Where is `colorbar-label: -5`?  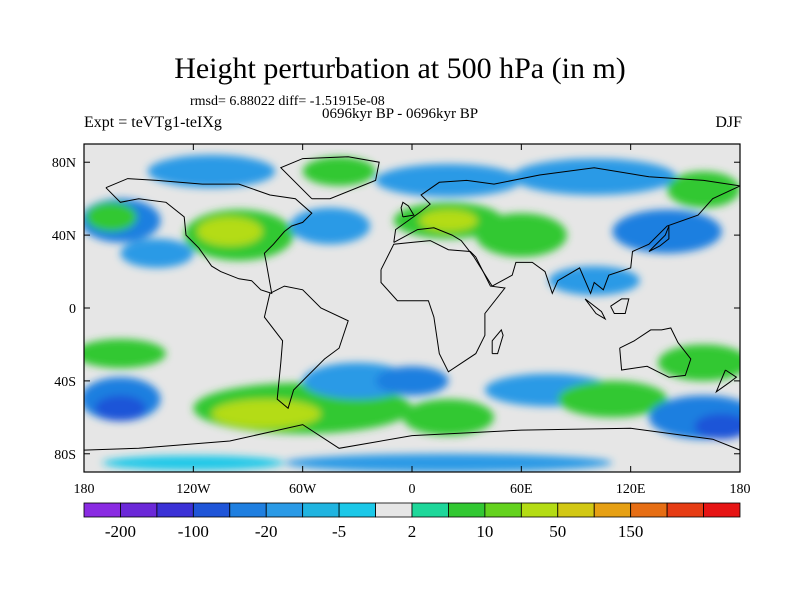
colorbar-label: -5 is located at coordinates (339, 531).